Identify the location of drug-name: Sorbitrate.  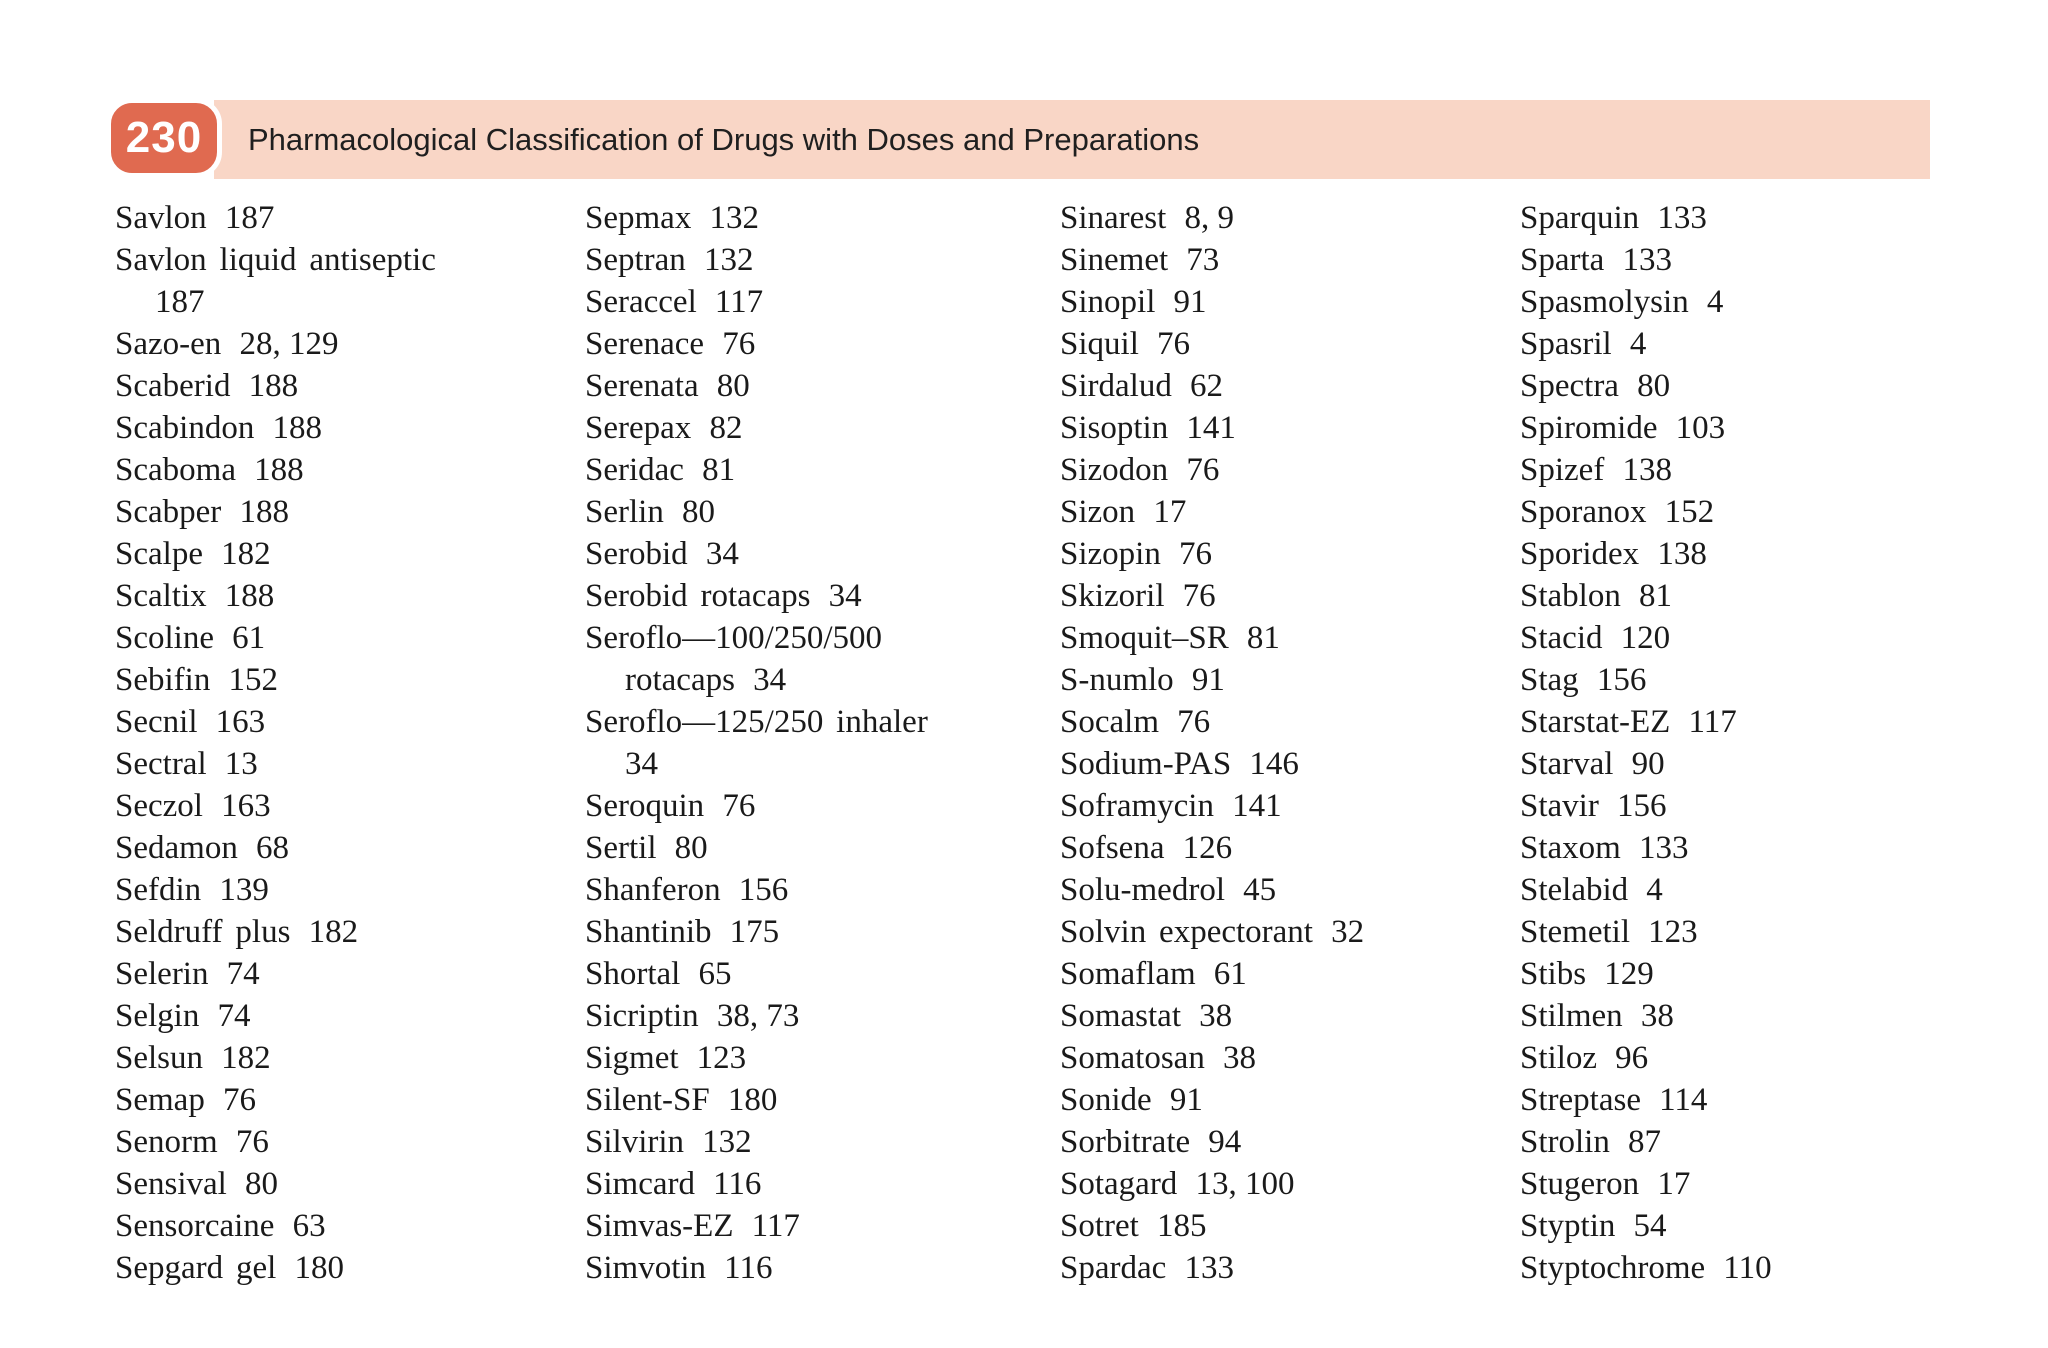
(1125, 1142).